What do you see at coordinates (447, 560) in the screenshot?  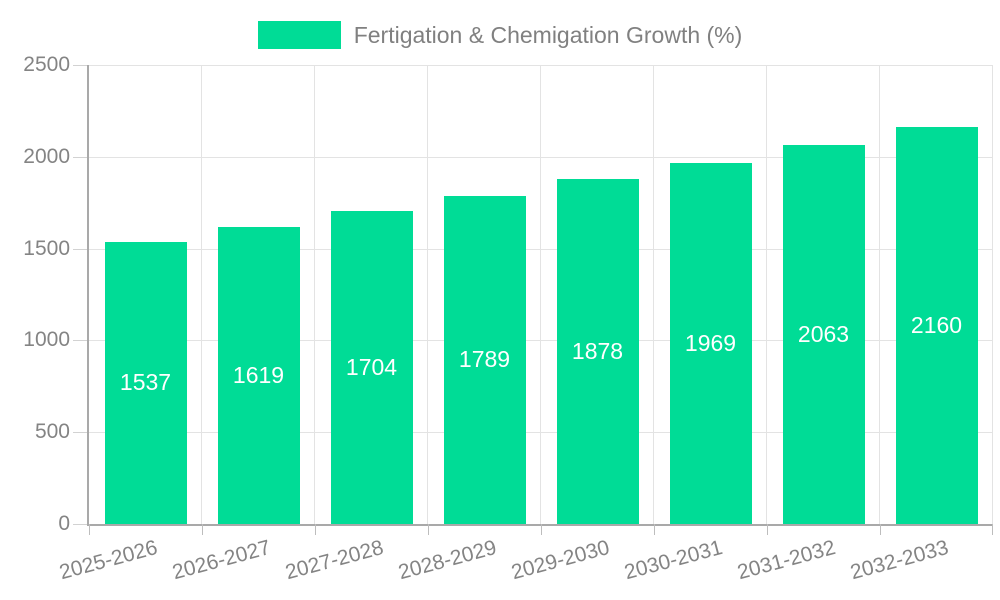 I see `x-axis-tick-label: 2028-2029` at bounding box center [447, 560].